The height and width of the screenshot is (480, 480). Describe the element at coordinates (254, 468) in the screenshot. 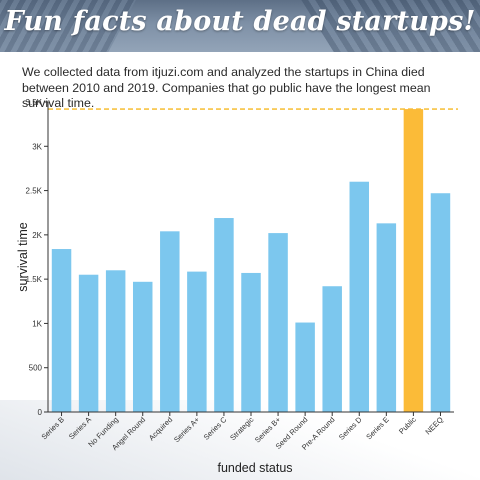

I see `x-axis-label: funded status` at that location.